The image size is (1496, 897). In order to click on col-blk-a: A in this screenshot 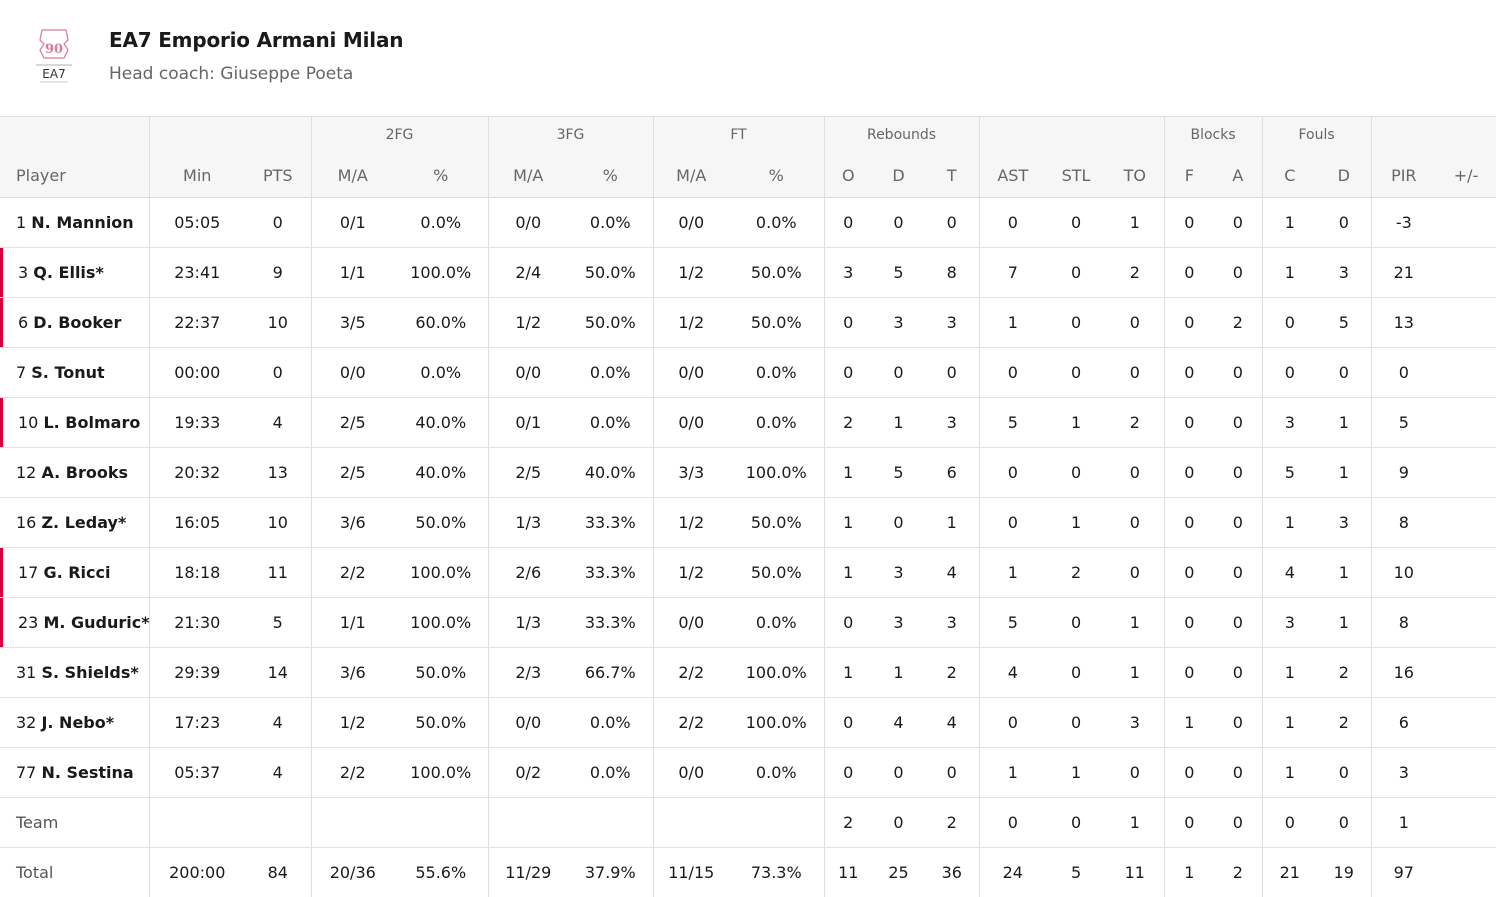, I will do `click(1238, 175)`.